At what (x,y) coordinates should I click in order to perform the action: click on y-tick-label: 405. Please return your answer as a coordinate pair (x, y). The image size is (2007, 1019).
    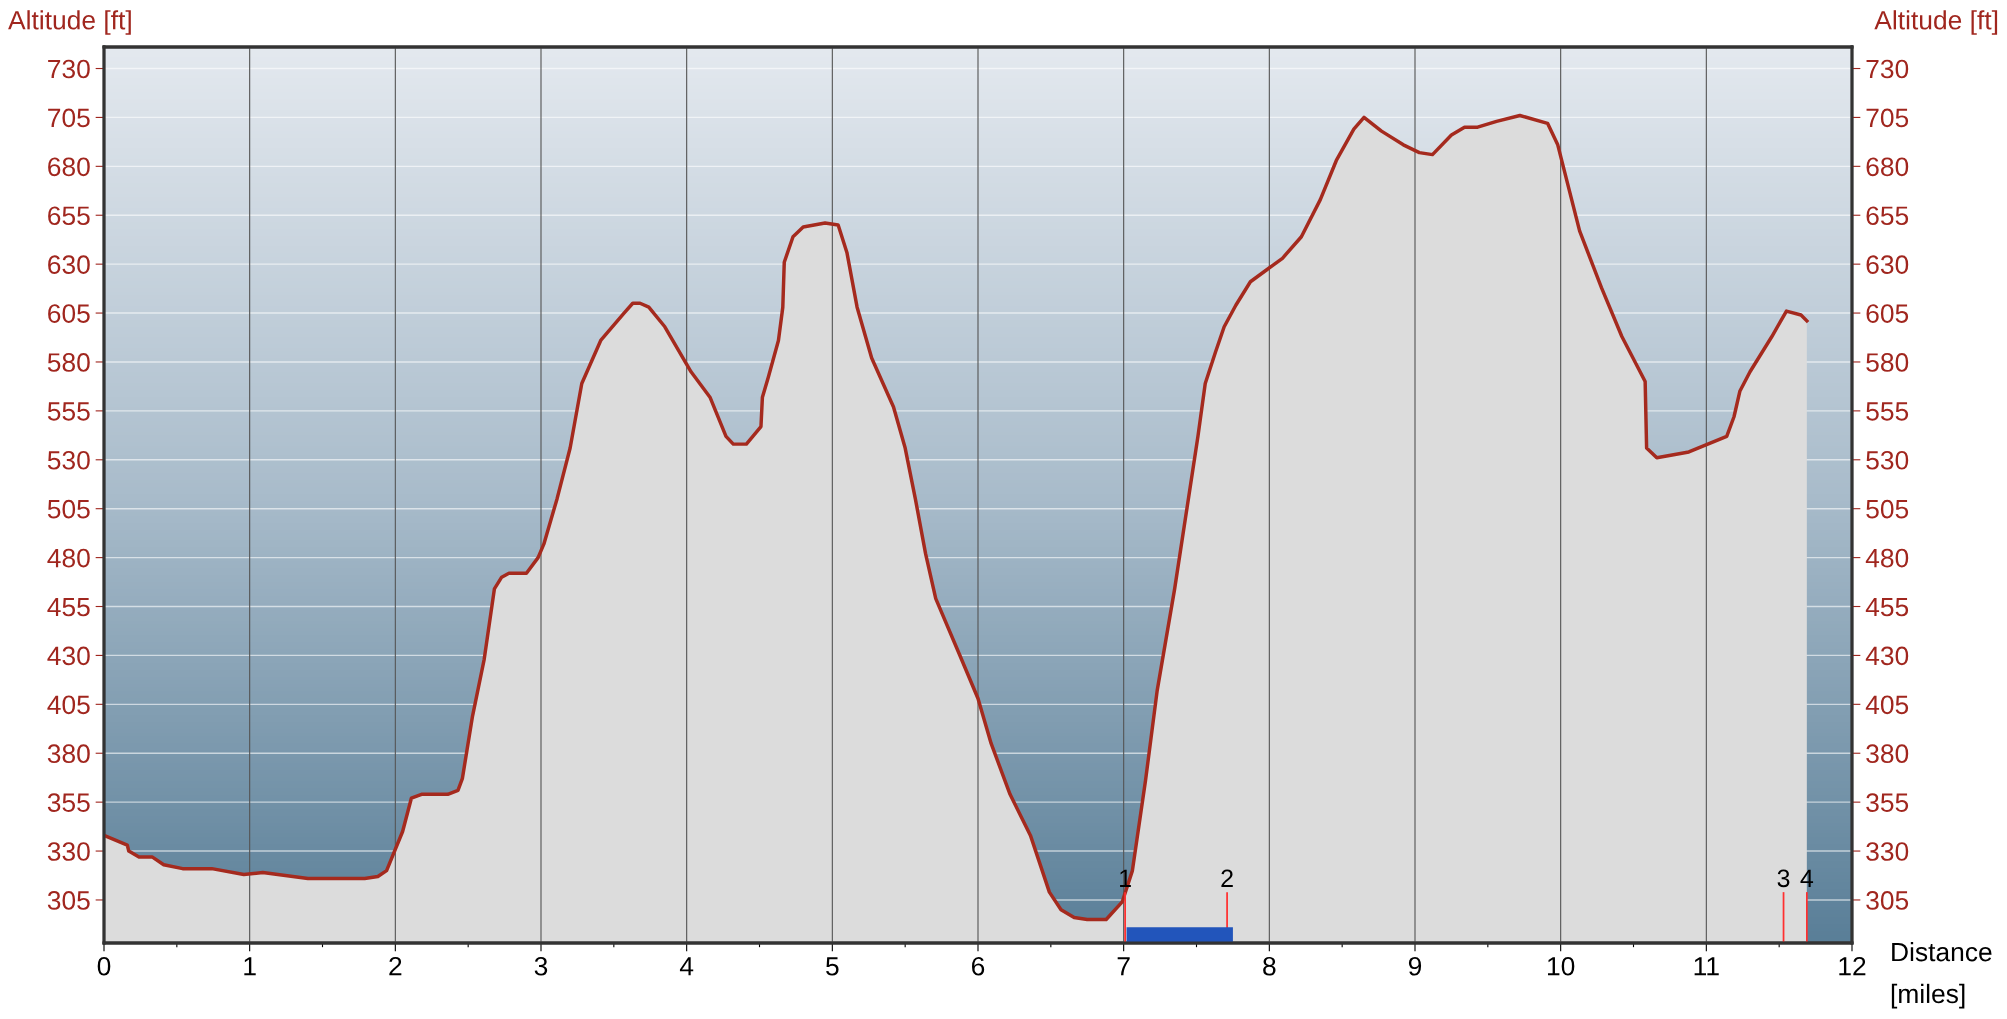
    Looking at the image, I should click on (68, 705).